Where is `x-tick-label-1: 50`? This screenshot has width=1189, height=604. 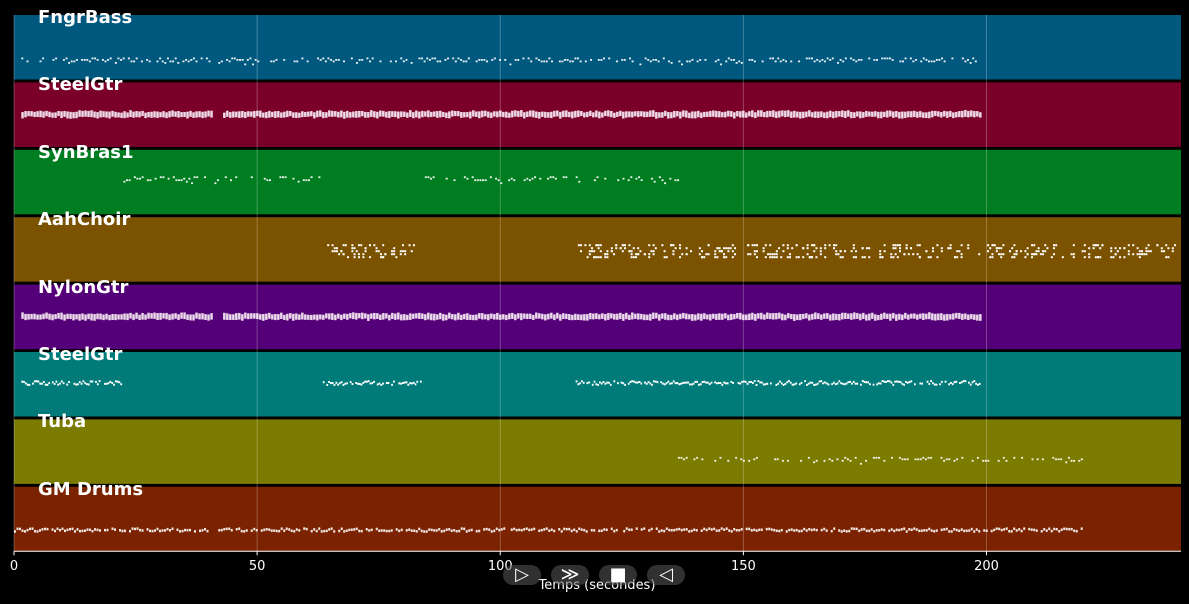
x-tick-label-1: 50 is located at coordinates (257, 566).